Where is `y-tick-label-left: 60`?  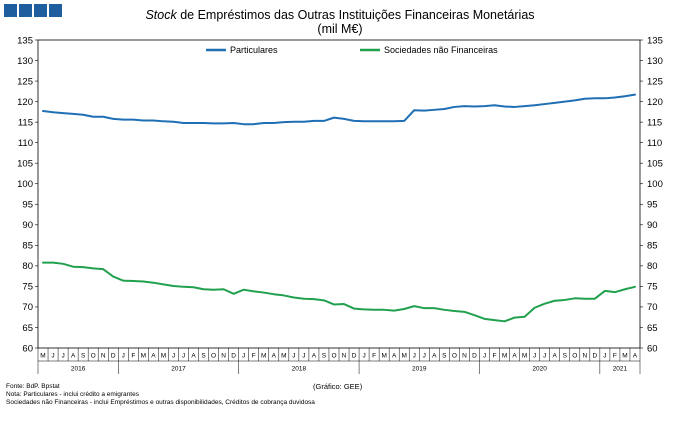 y-tick-label-left: 60 is located at coordinates (27, 348).